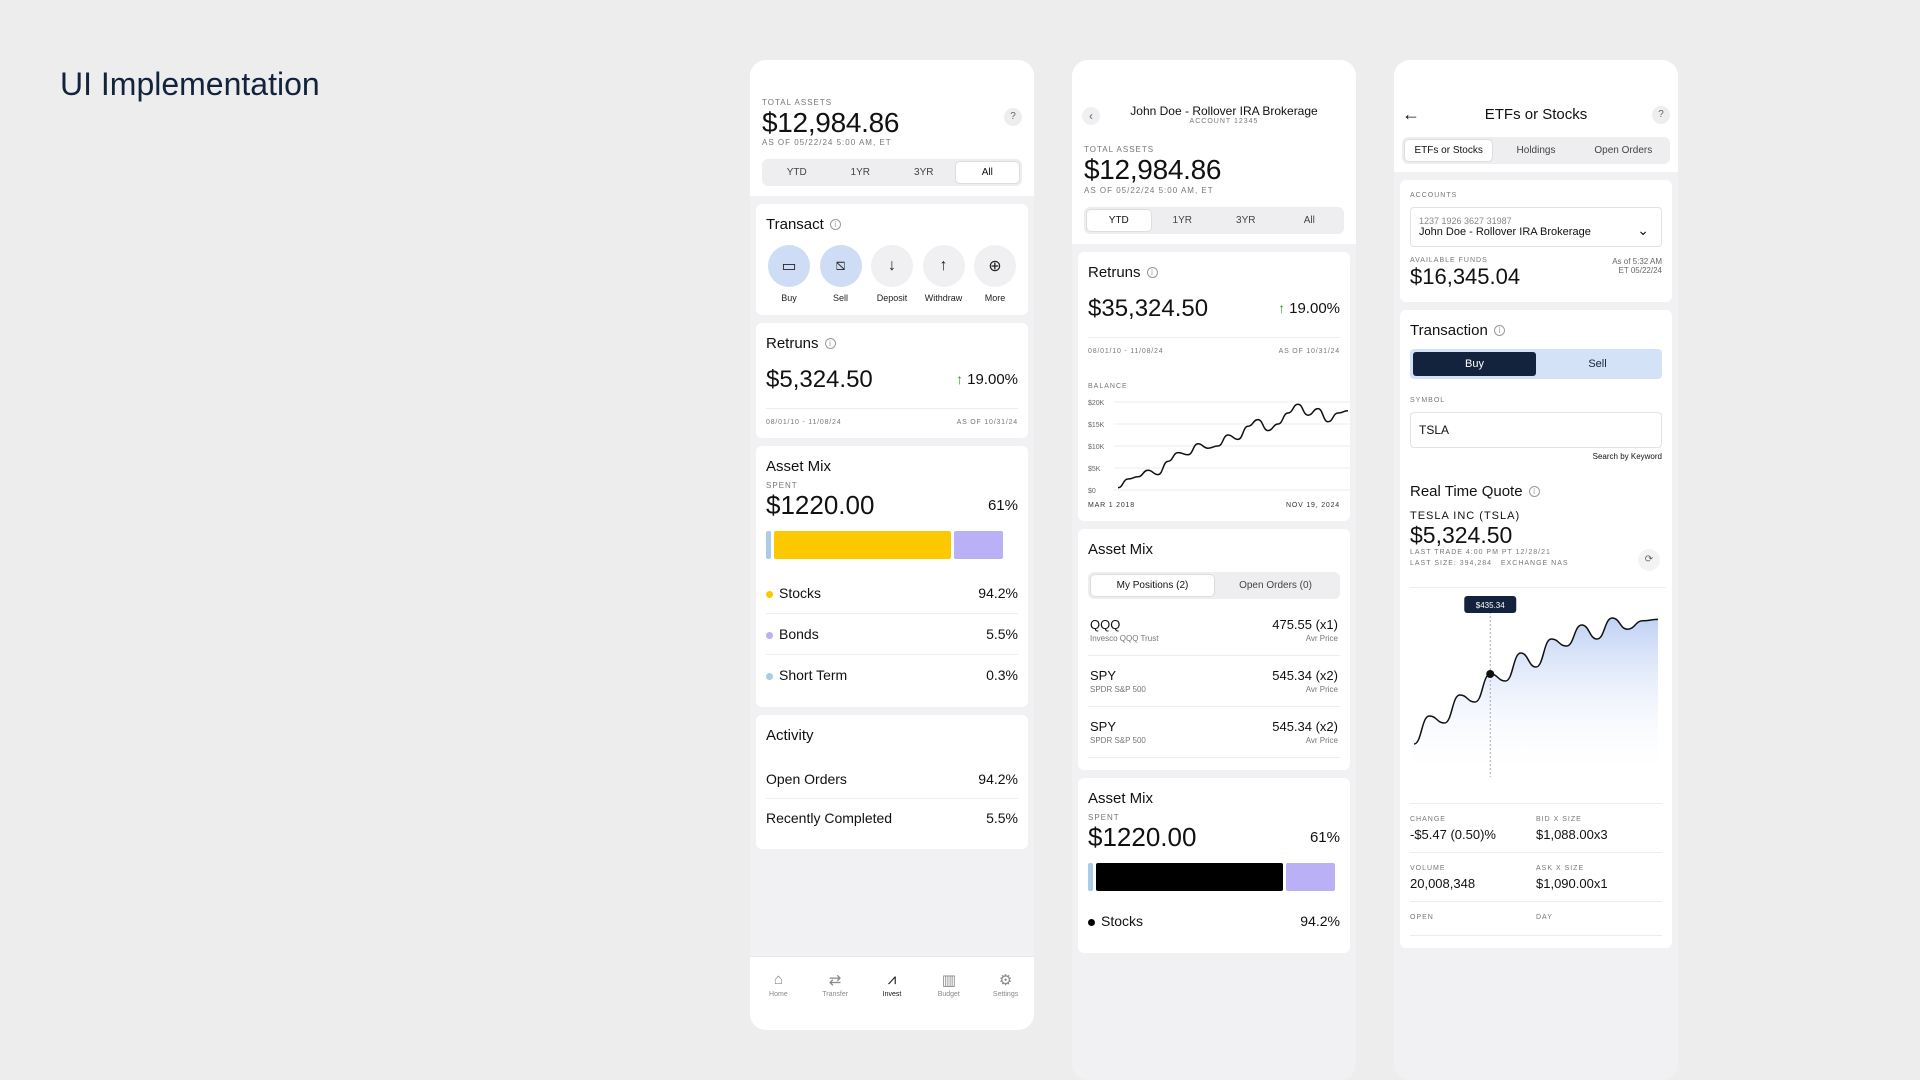 Image resolution: width=1920 pixels, height=1080 pixels. Describe the element at coordinates (800, 593) in the screenshot. I see `legend-name: Stocks` at that location.